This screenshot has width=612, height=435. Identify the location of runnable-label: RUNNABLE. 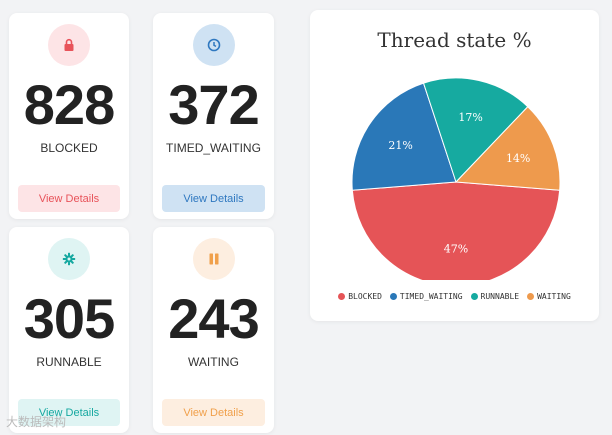
(69, 362).